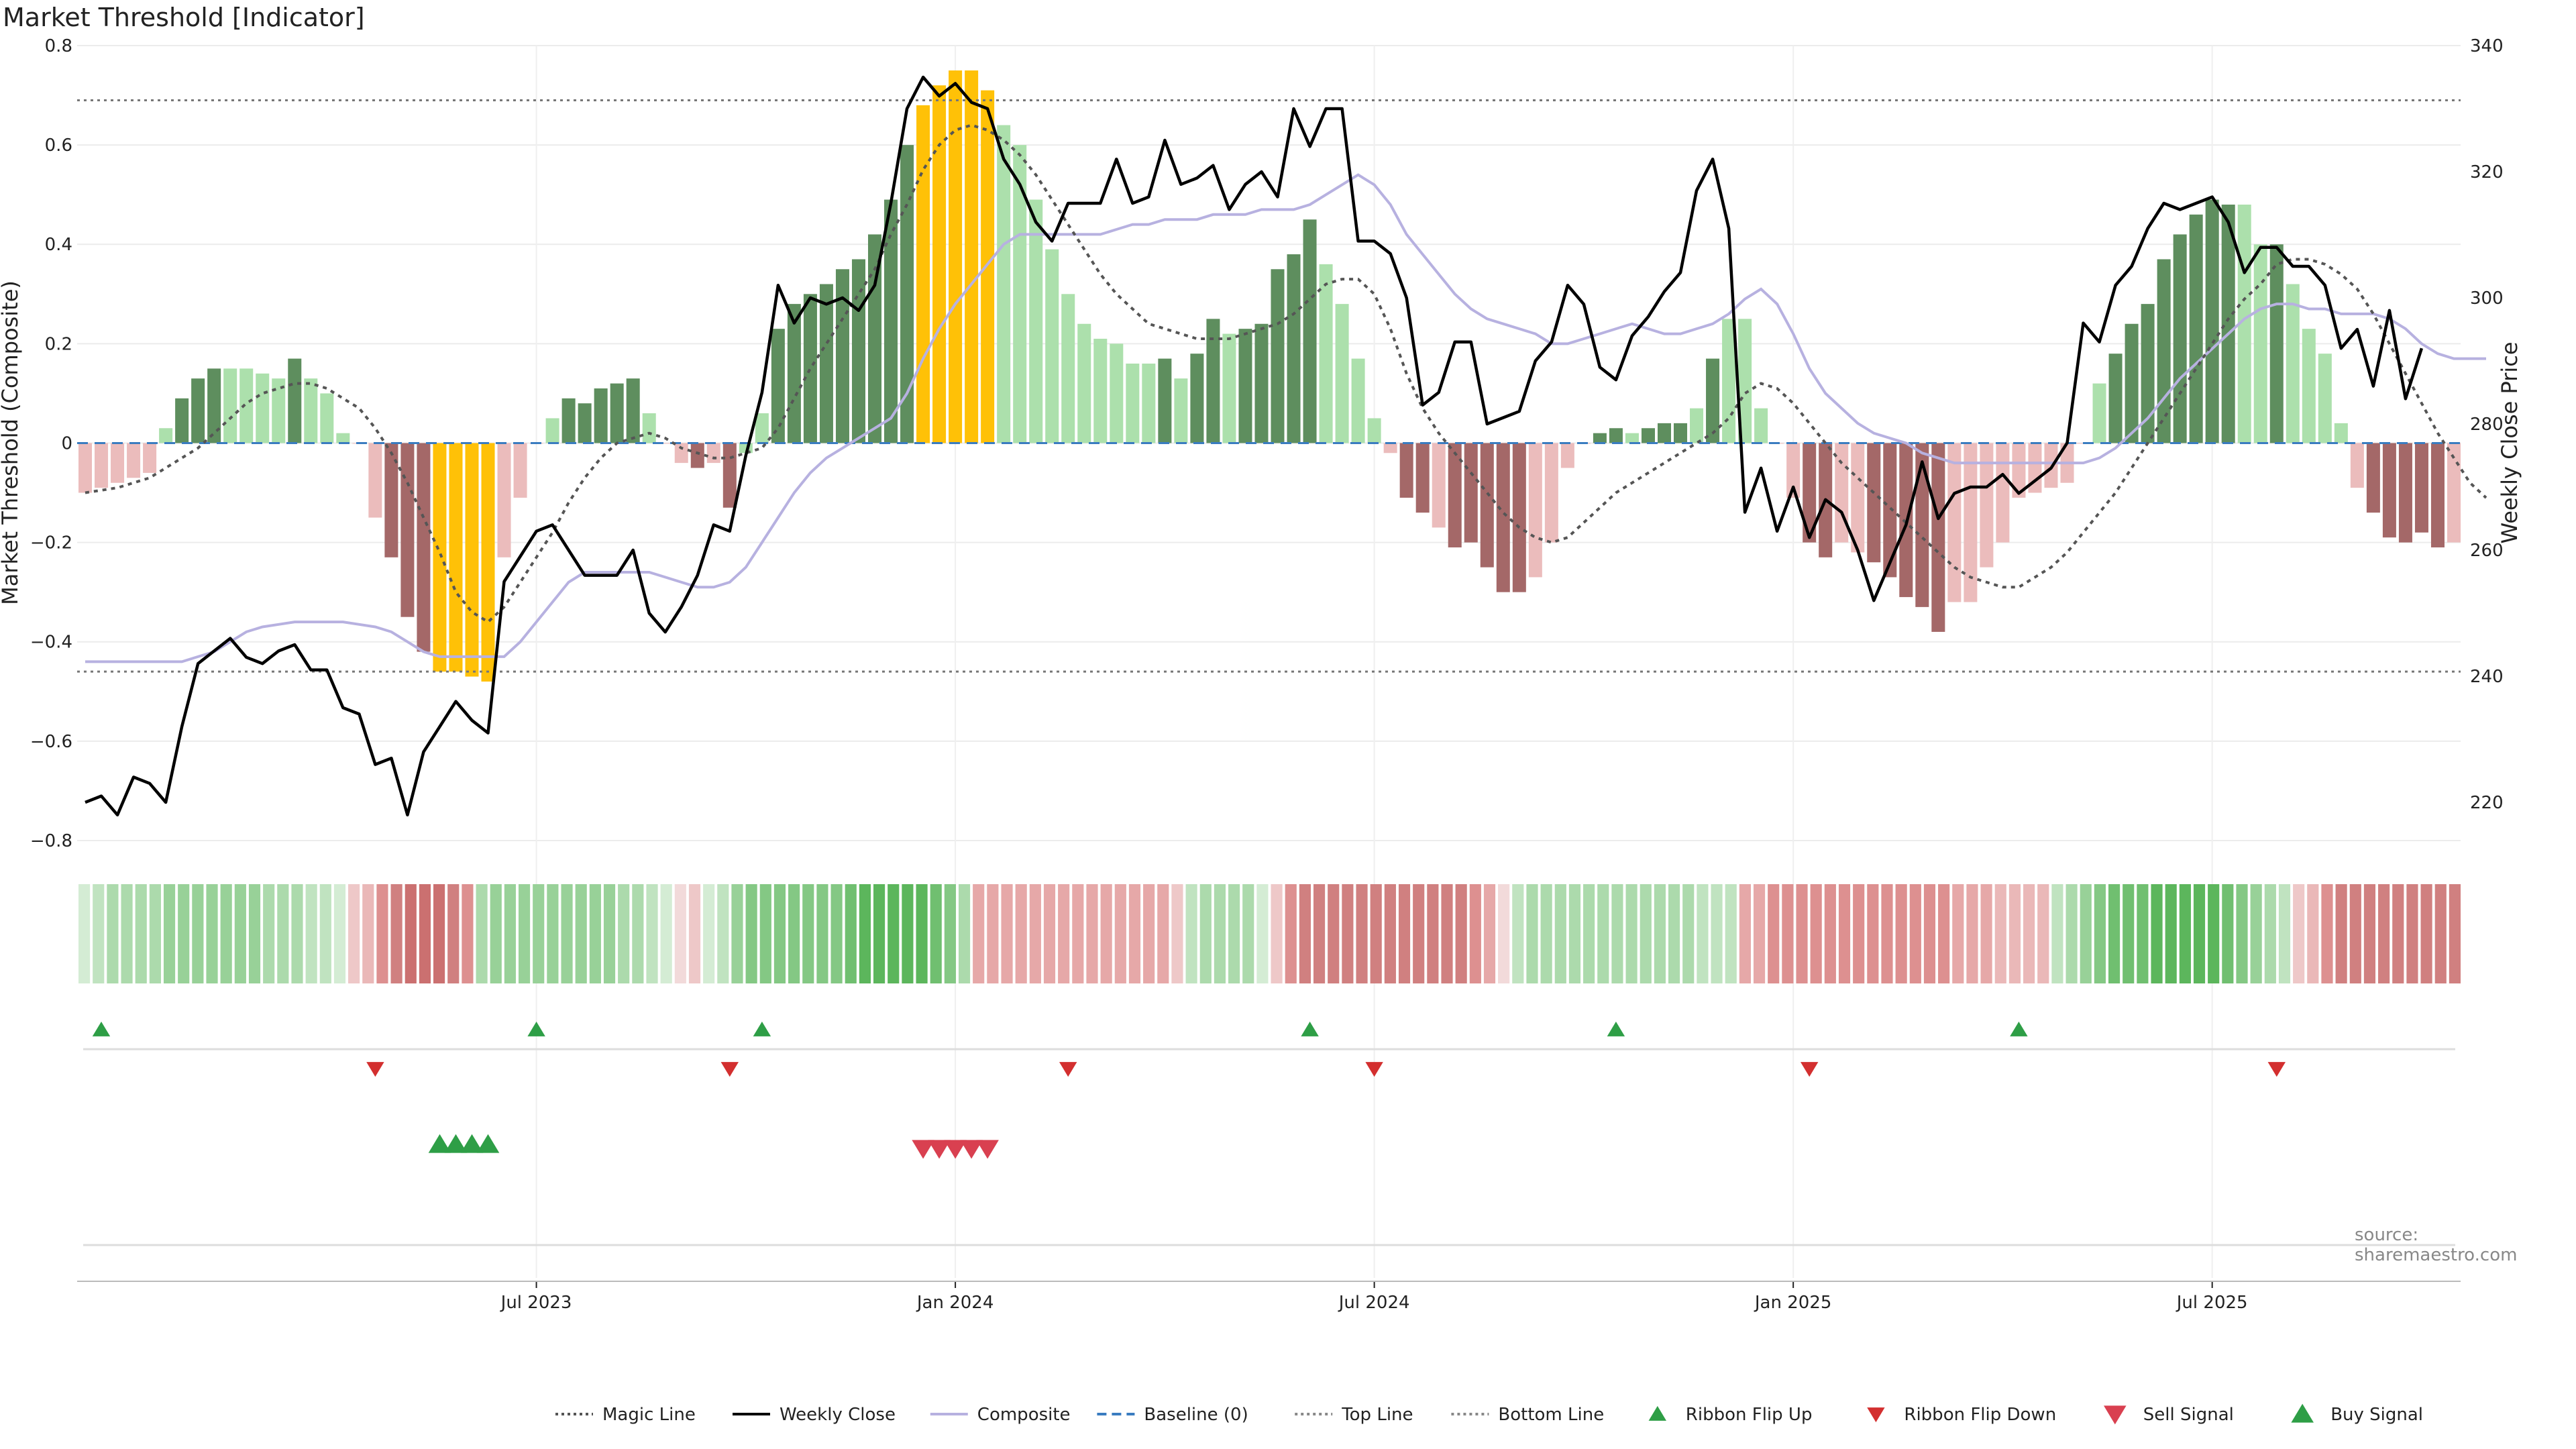 The width and height of the screenshot is (2576, 1449). What do you see at coordinates (2357, 1414) in the screenshot?
I see `legend-entry: Buy Signal` at bounding box center [2357, 1414].